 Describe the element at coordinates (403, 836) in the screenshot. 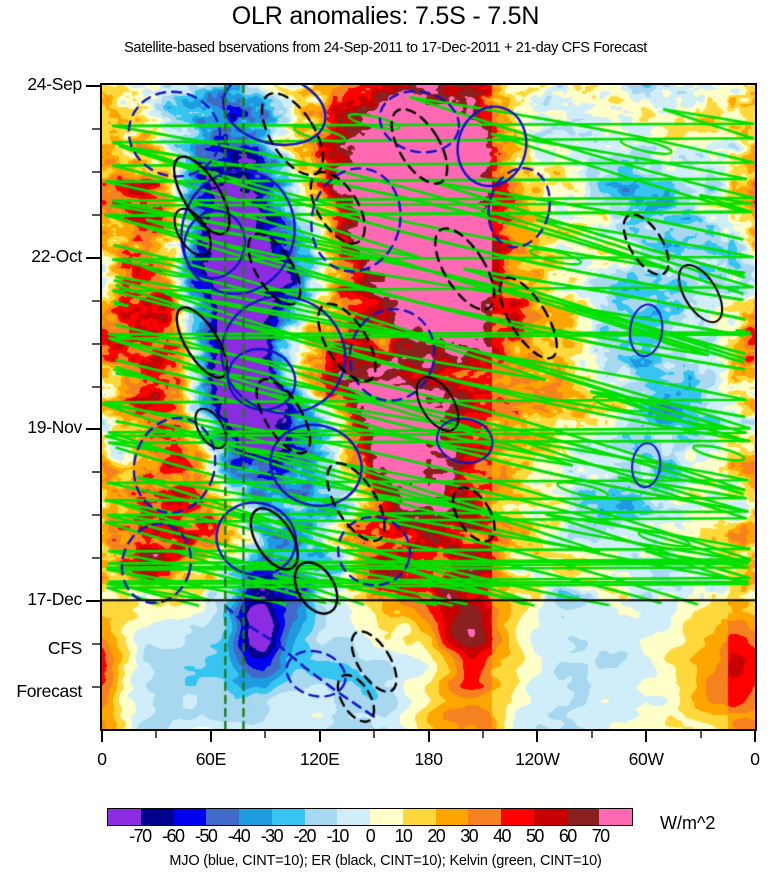

I see `colorbar-tick-label: 10` at that location.